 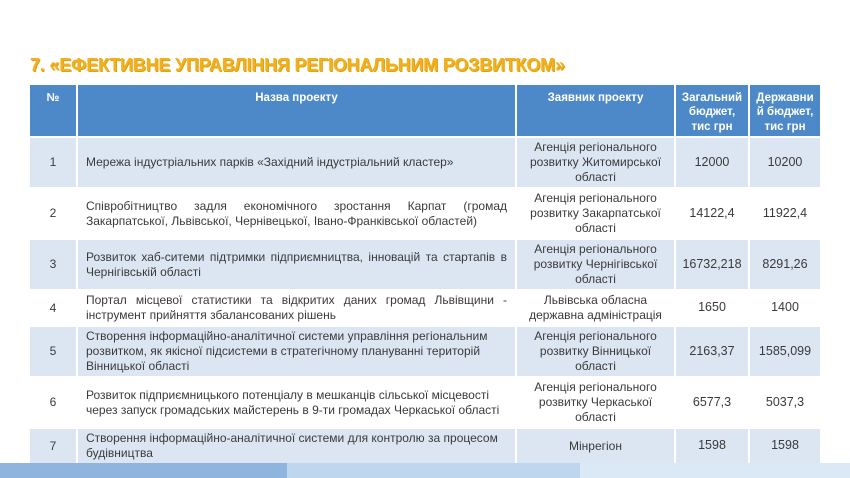 What do you see at coordinates (596, 308) in the screenshot?
I see `applicant-cell: Львівська обласна державна адміністрація` at bounding box center [596, 308].